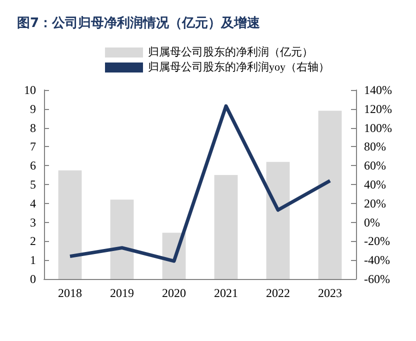  Describe the element at coordinates (378, 109) in the screenshot. I see `y2-tick-label: 120%` at that location.